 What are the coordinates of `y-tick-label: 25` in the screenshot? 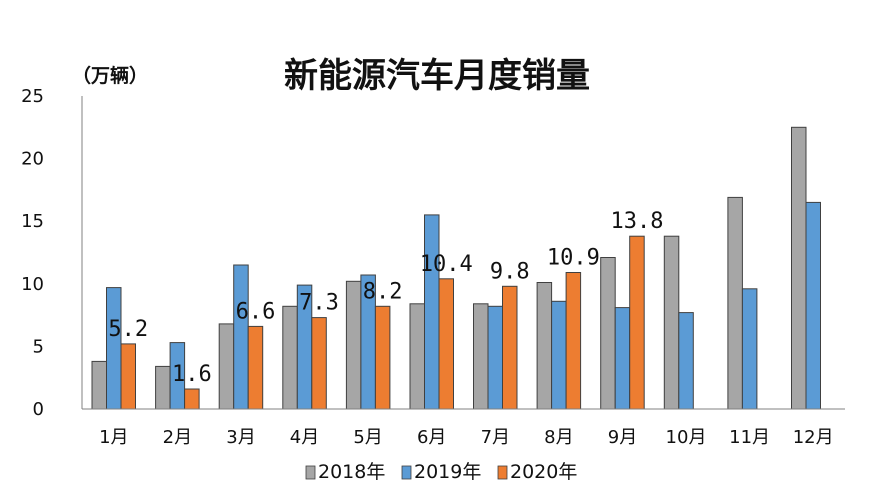 It's located at (32, 96).